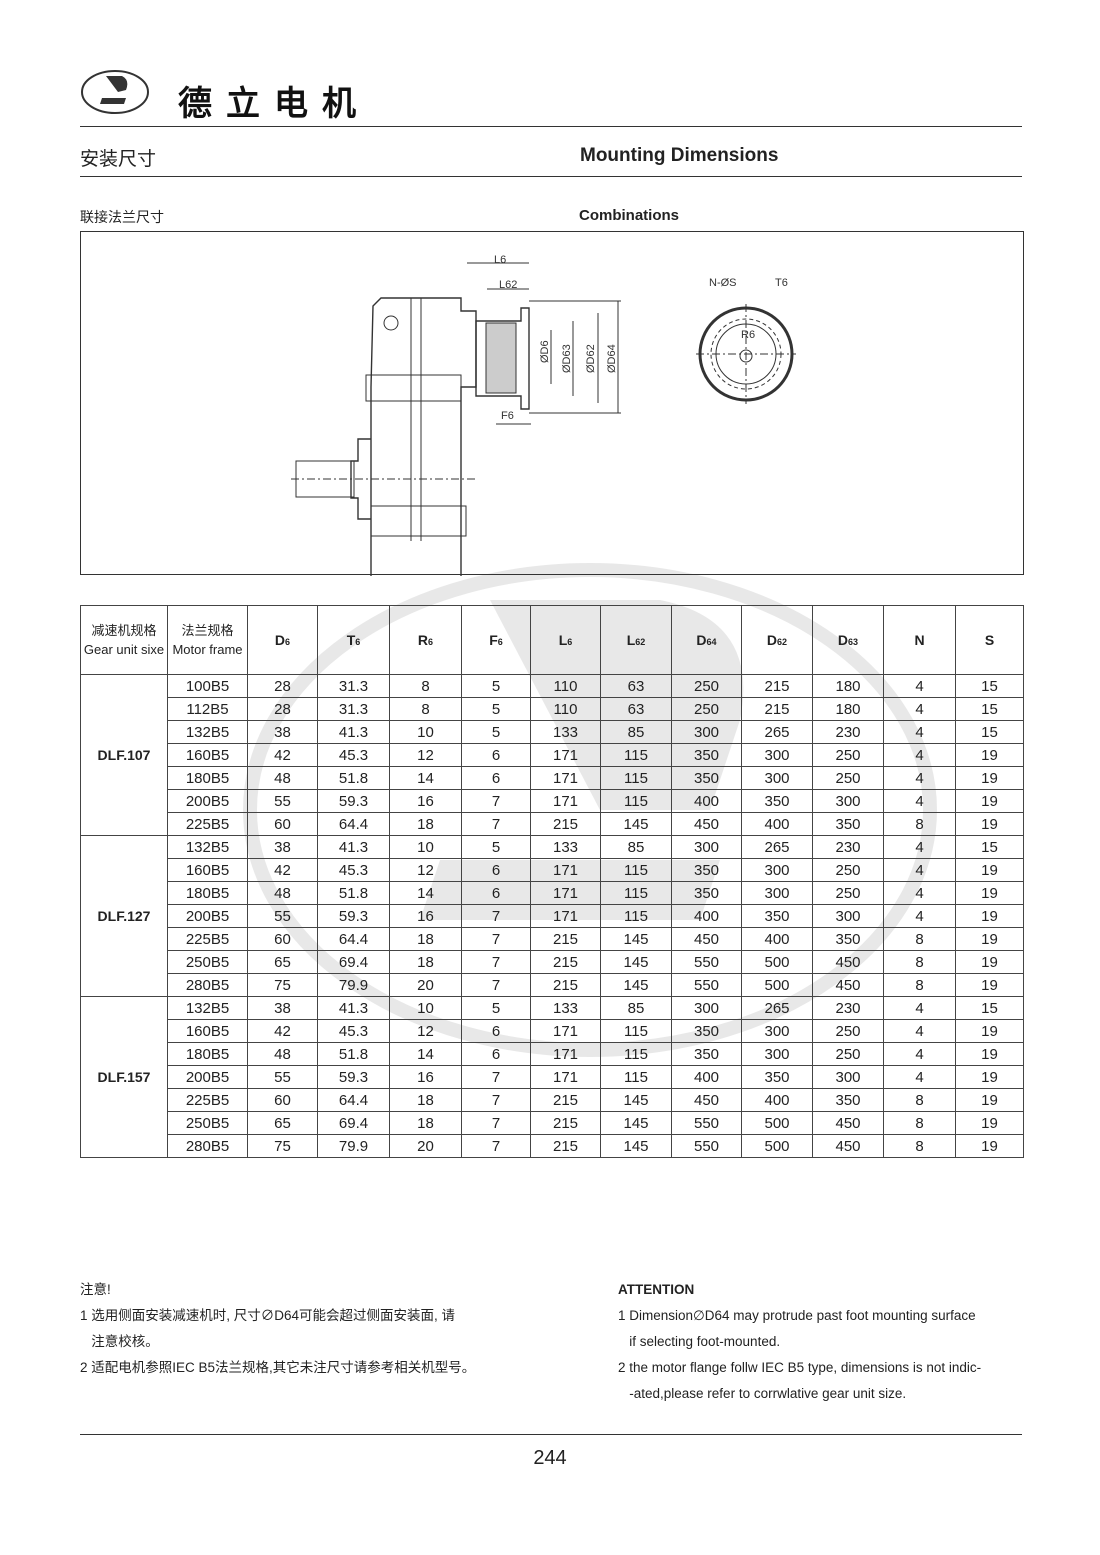  Describe the element at coordinates (282, 640) in the screenshot. I see `header-col-d6: D6` at that location.